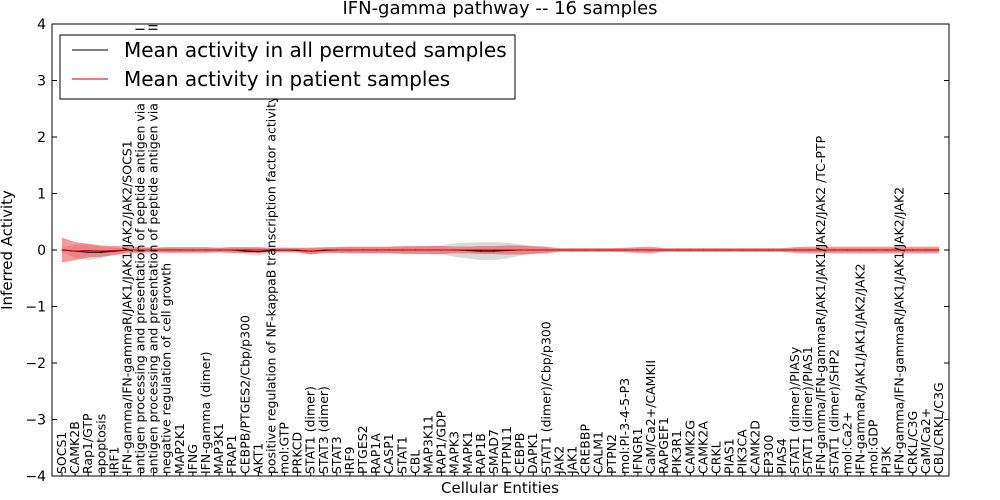 The image size is (1000, 500). What do you see at coordinates (807, 410) in the screenshot?
I see `x-category-label: STAT1 (dimer)/PIAS1` at bounding box center [807, 410].